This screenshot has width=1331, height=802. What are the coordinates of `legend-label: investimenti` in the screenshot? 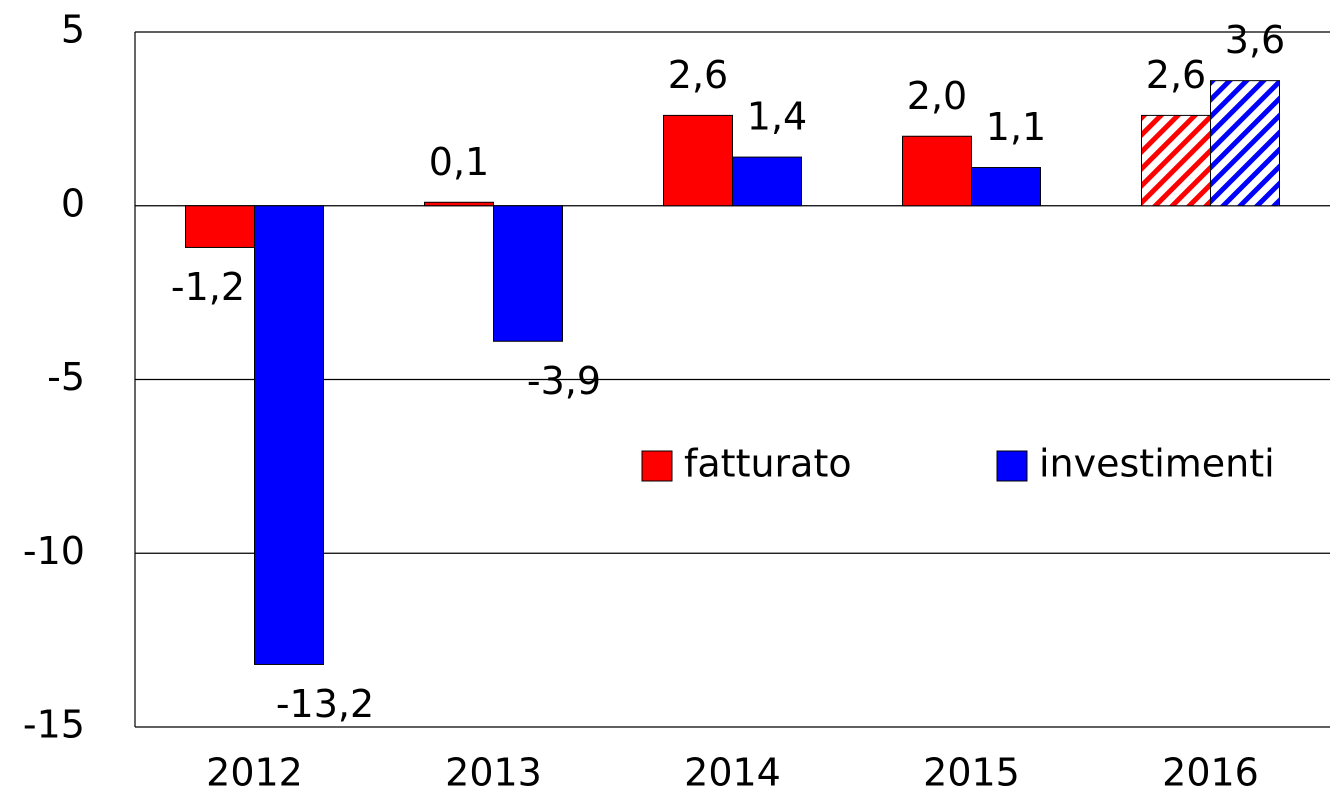 It's located at (1157, 464).